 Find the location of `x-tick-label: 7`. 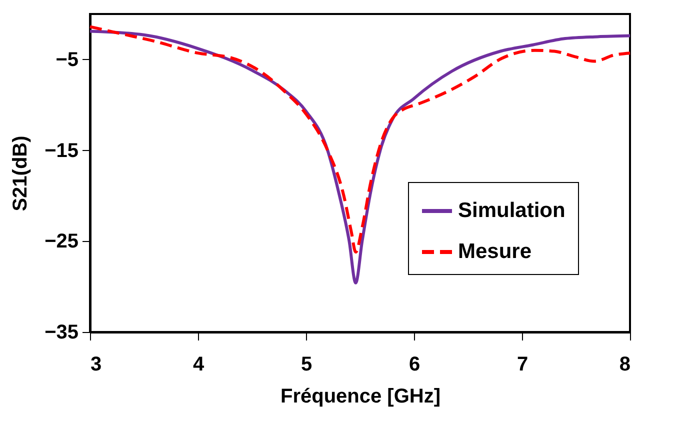

x-tick-label: 7 is located at coordinates (522, 365).